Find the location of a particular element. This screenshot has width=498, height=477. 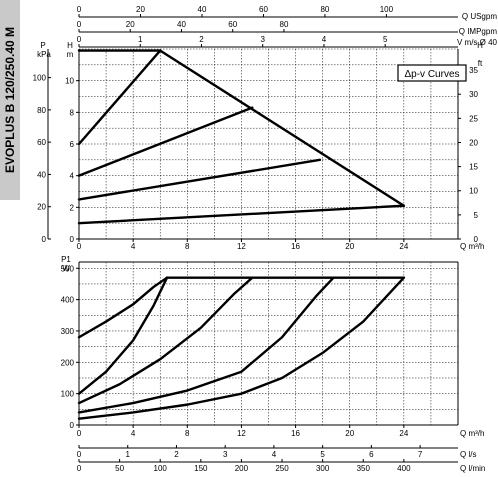

top-axis-tick-label: 5 is located at coordinates (385, 39).